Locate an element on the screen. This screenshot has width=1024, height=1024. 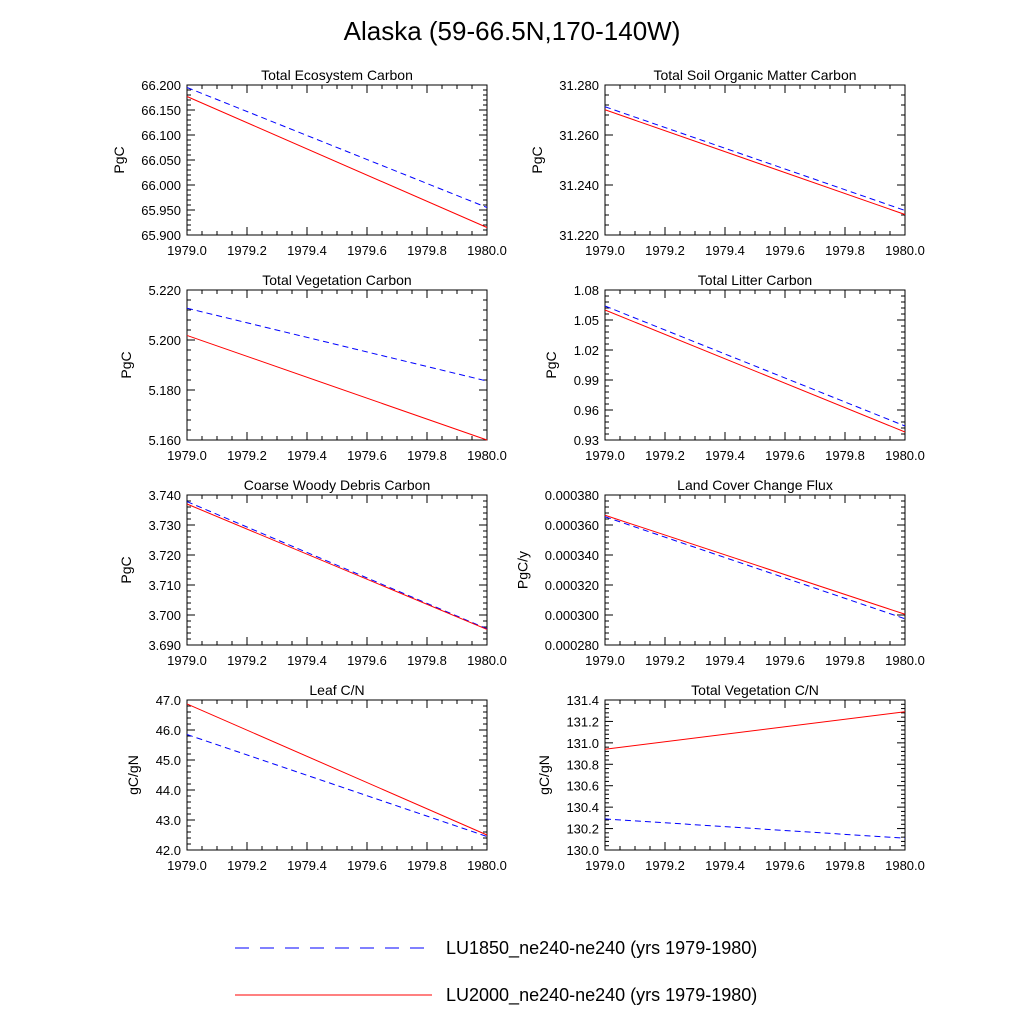
y-tick-label: 131.2 is located at coordinates (582, 721).